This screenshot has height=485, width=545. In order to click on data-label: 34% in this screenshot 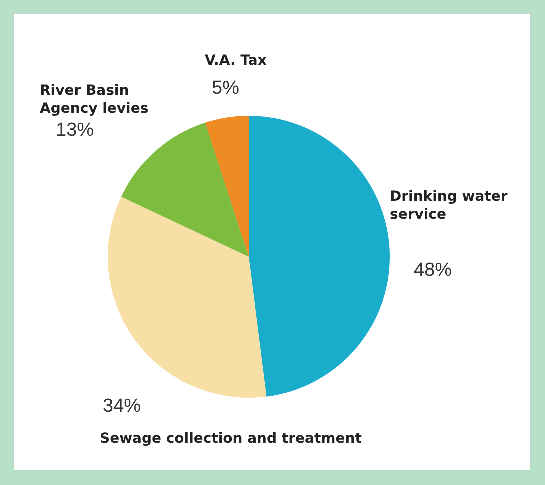, I will do `click(122, 407)`.